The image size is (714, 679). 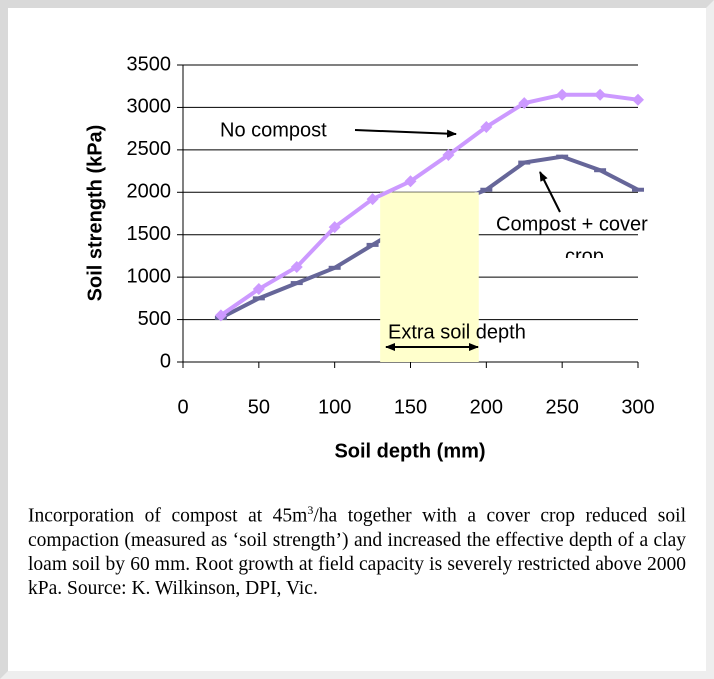 What do you see at coordinates (334, 407) in the screenshot?
I see `x-tick-label: 100` at bounding box center [334, 407].